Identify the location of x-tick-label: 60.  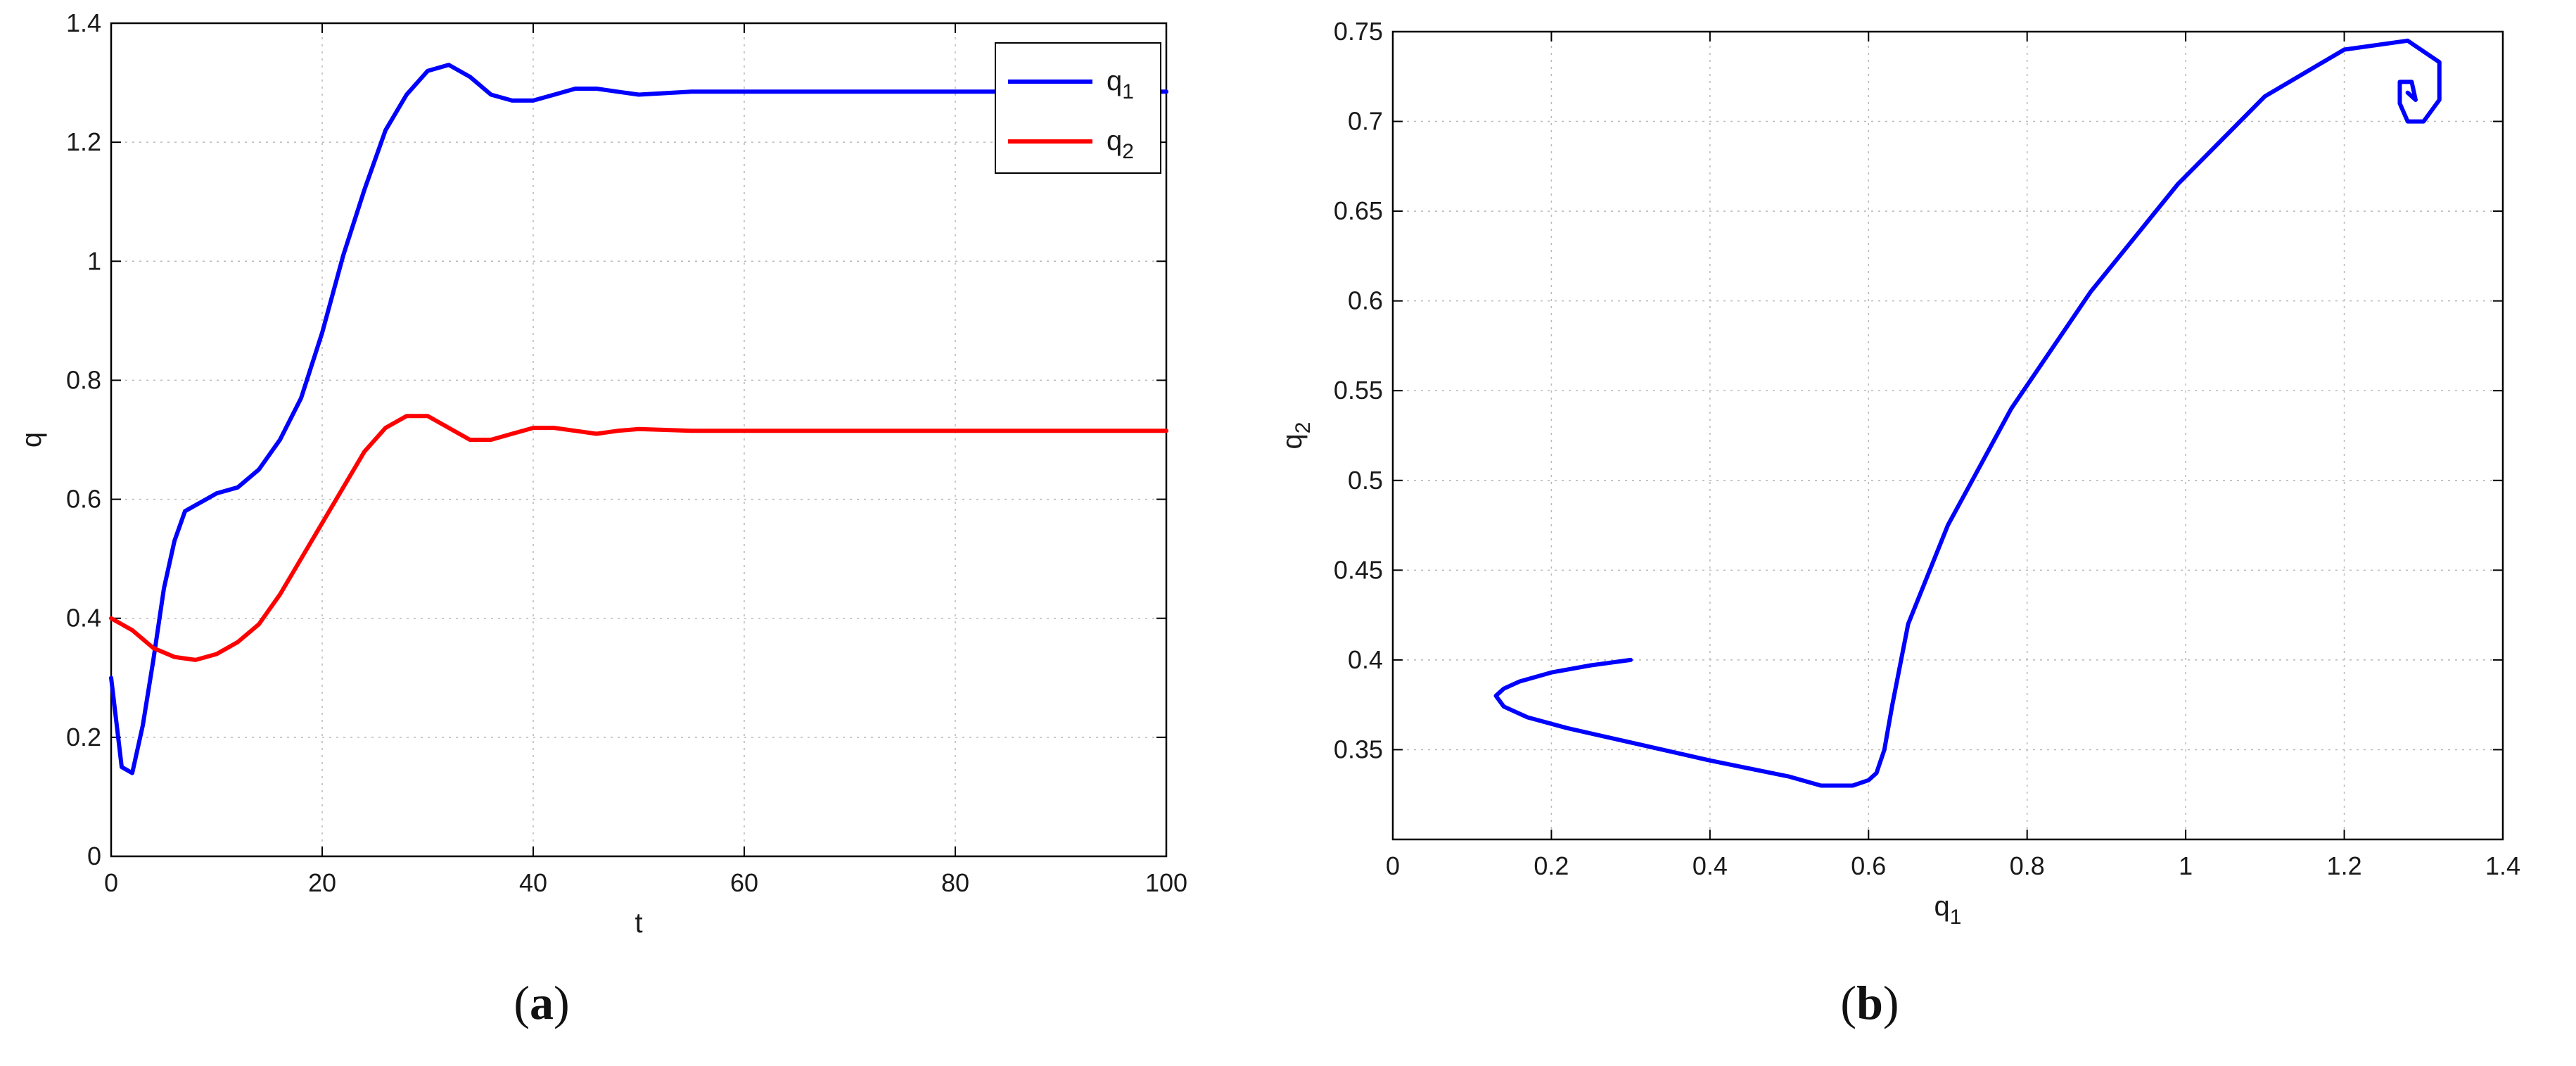
(744, 882).